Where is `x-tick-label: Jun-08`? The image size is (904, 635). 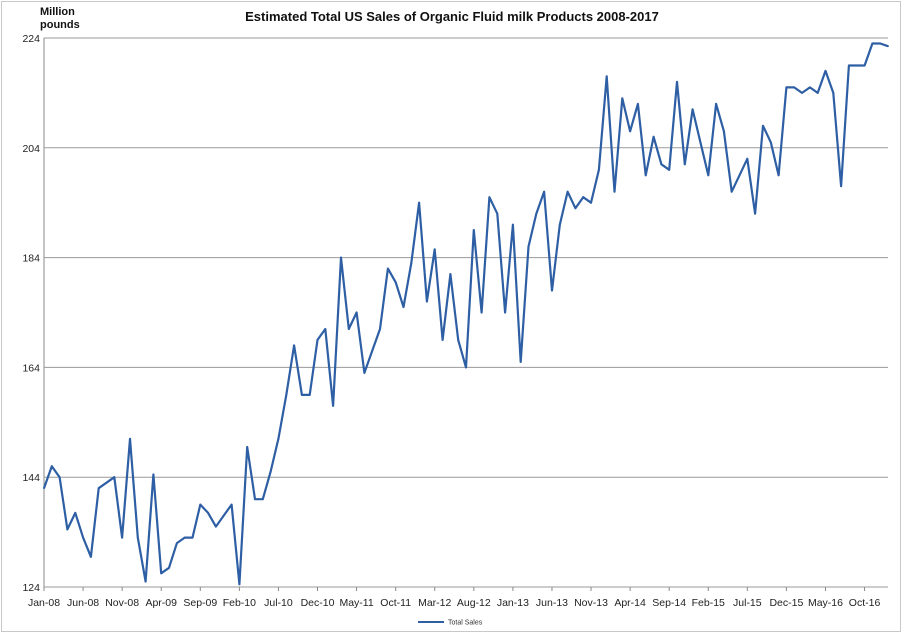
x-tick-label: Jun-08 is located at coordinates (83, 603).